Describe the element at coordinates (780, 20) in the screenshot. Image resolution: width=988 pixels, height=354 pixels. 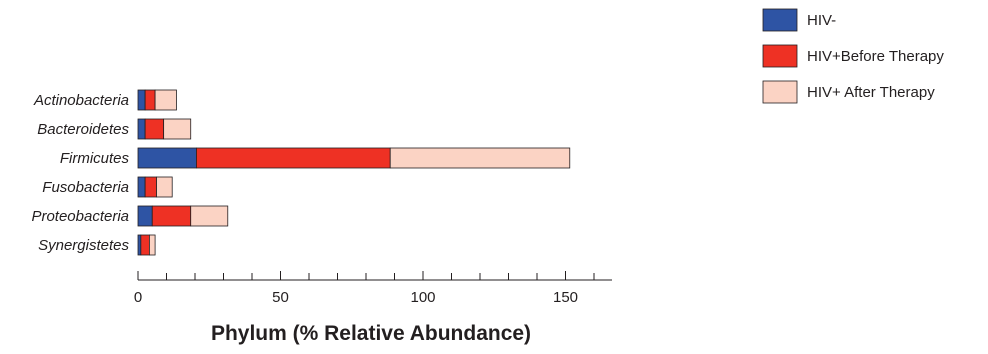
I see `legend-swatch-hiv` at that location.